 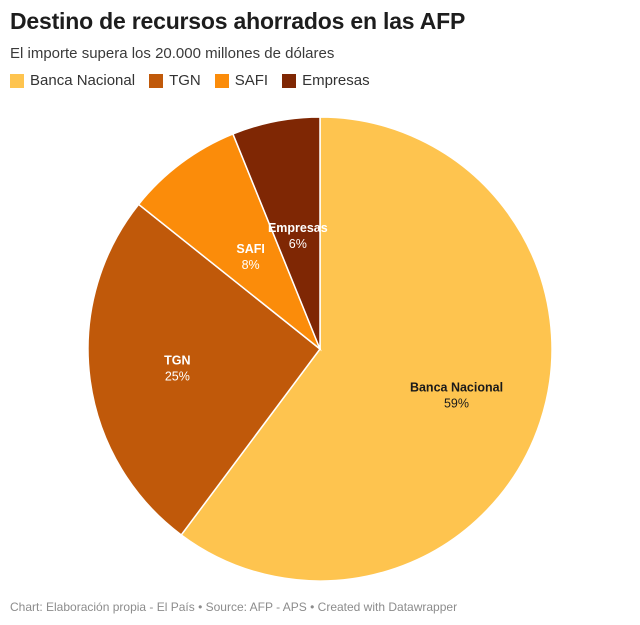 I want to click on chart-title: Destino de recursos ahorrados en las AFP, so click(x=238, y=21).